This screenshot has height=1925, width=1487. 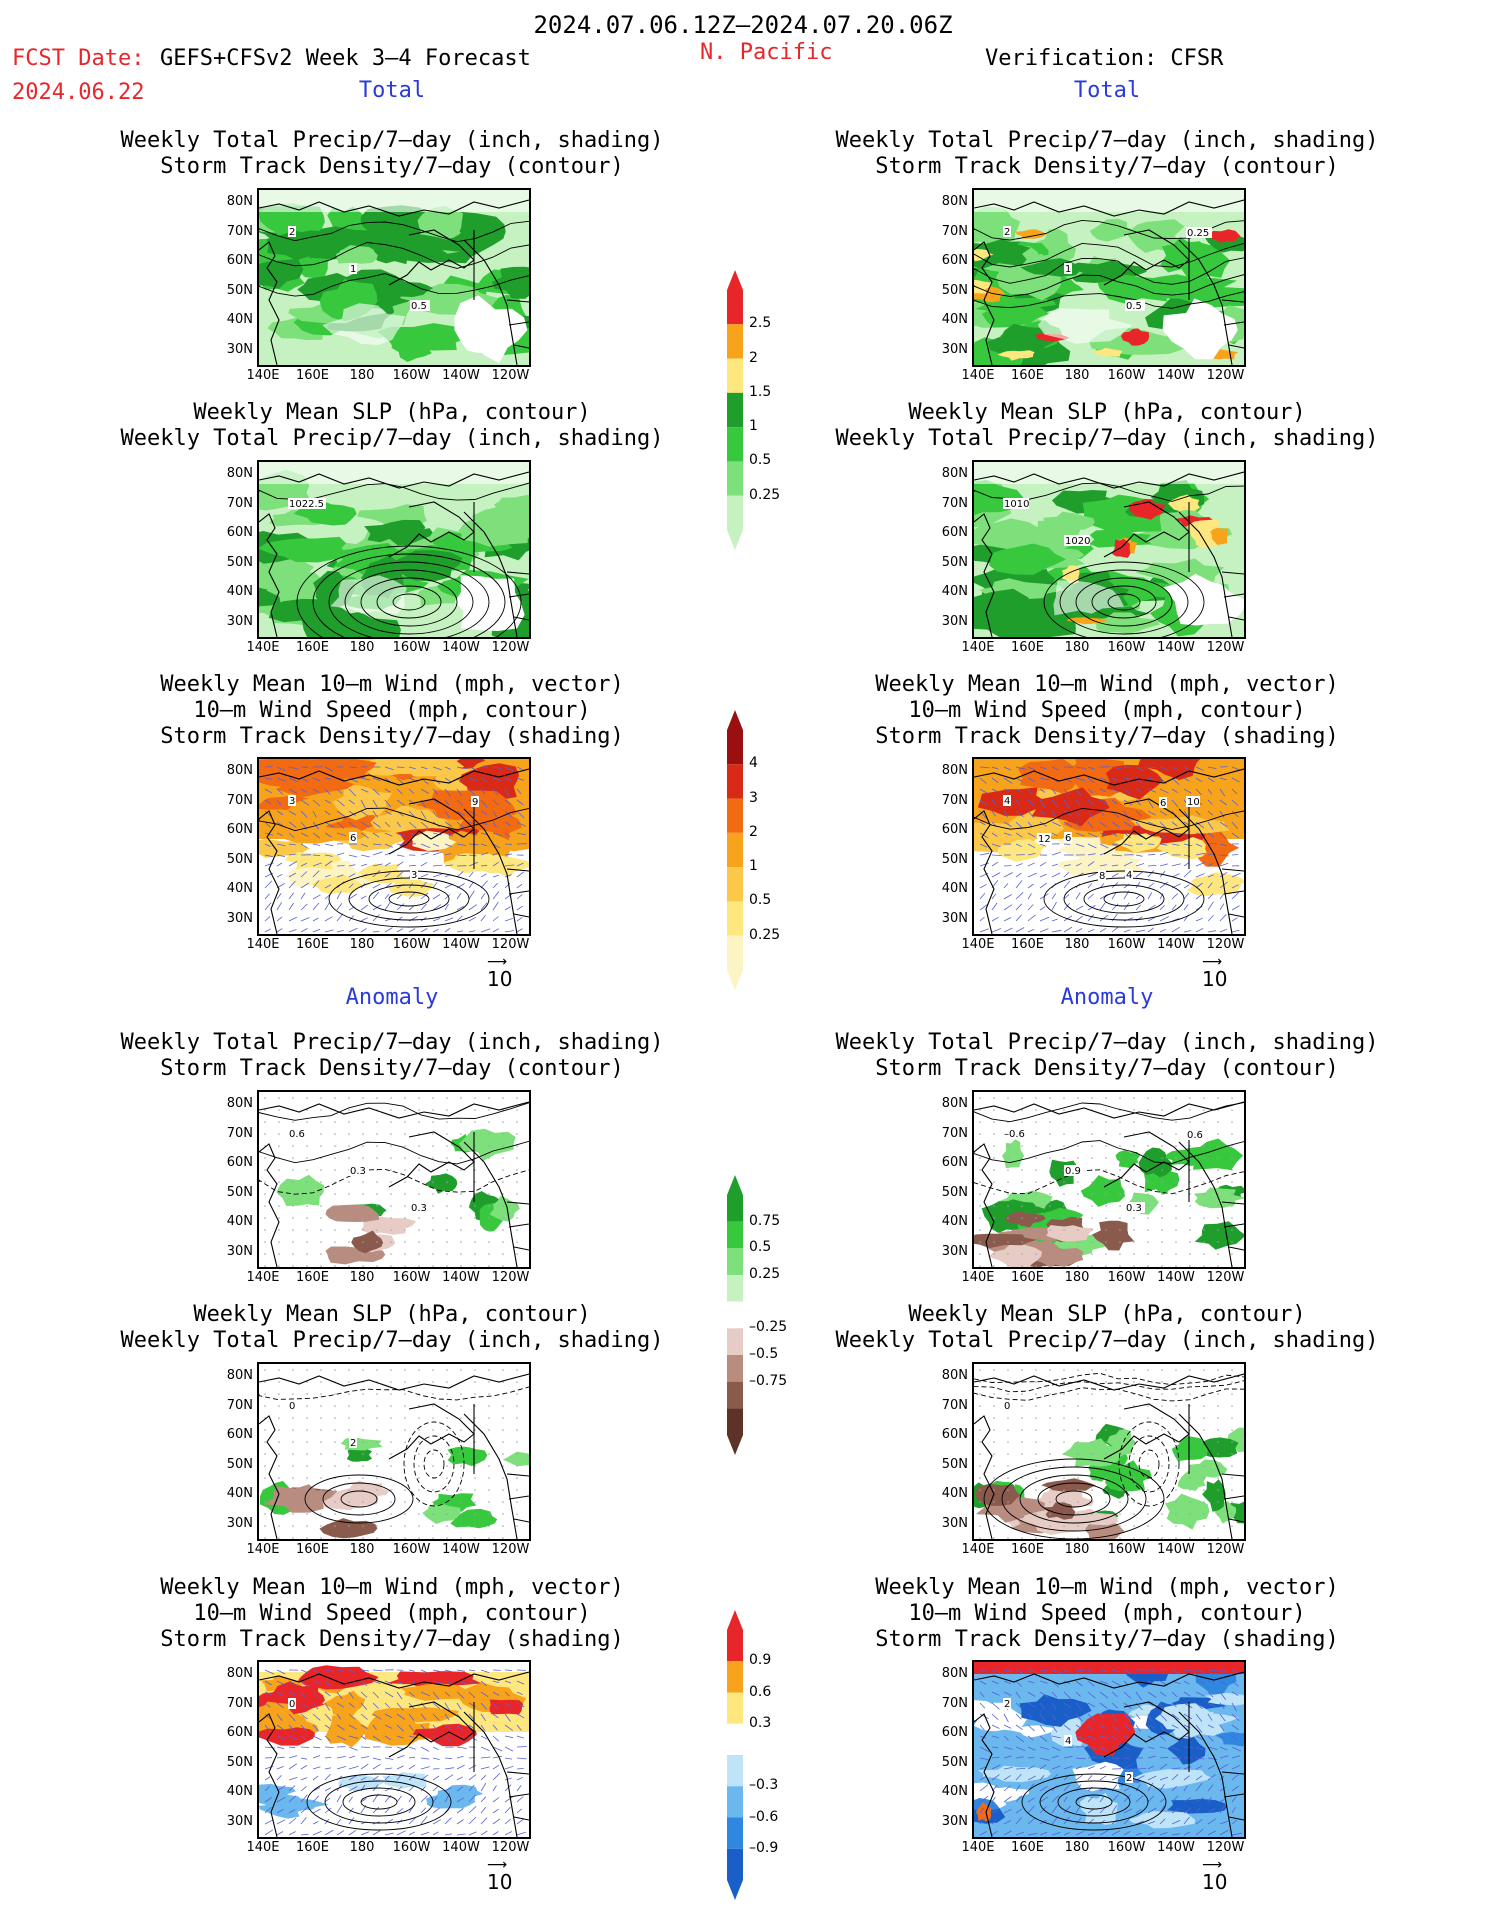 I want to click on colorbar-label: 4, so click(x=753, y=763).